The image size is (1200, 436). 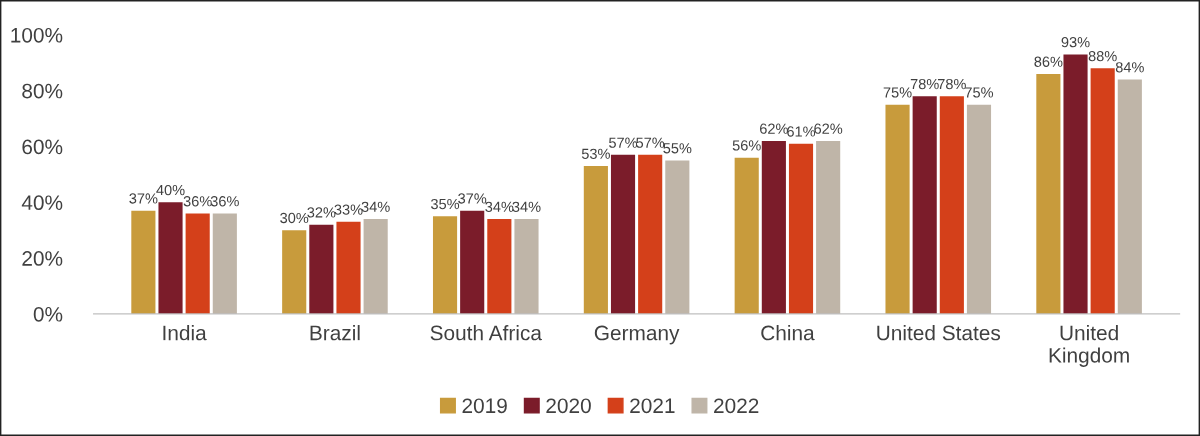 What do you see at coordinates (348, 209) in the screenshot?
I see `data-label: 33%` at bounding box center [348, 209].